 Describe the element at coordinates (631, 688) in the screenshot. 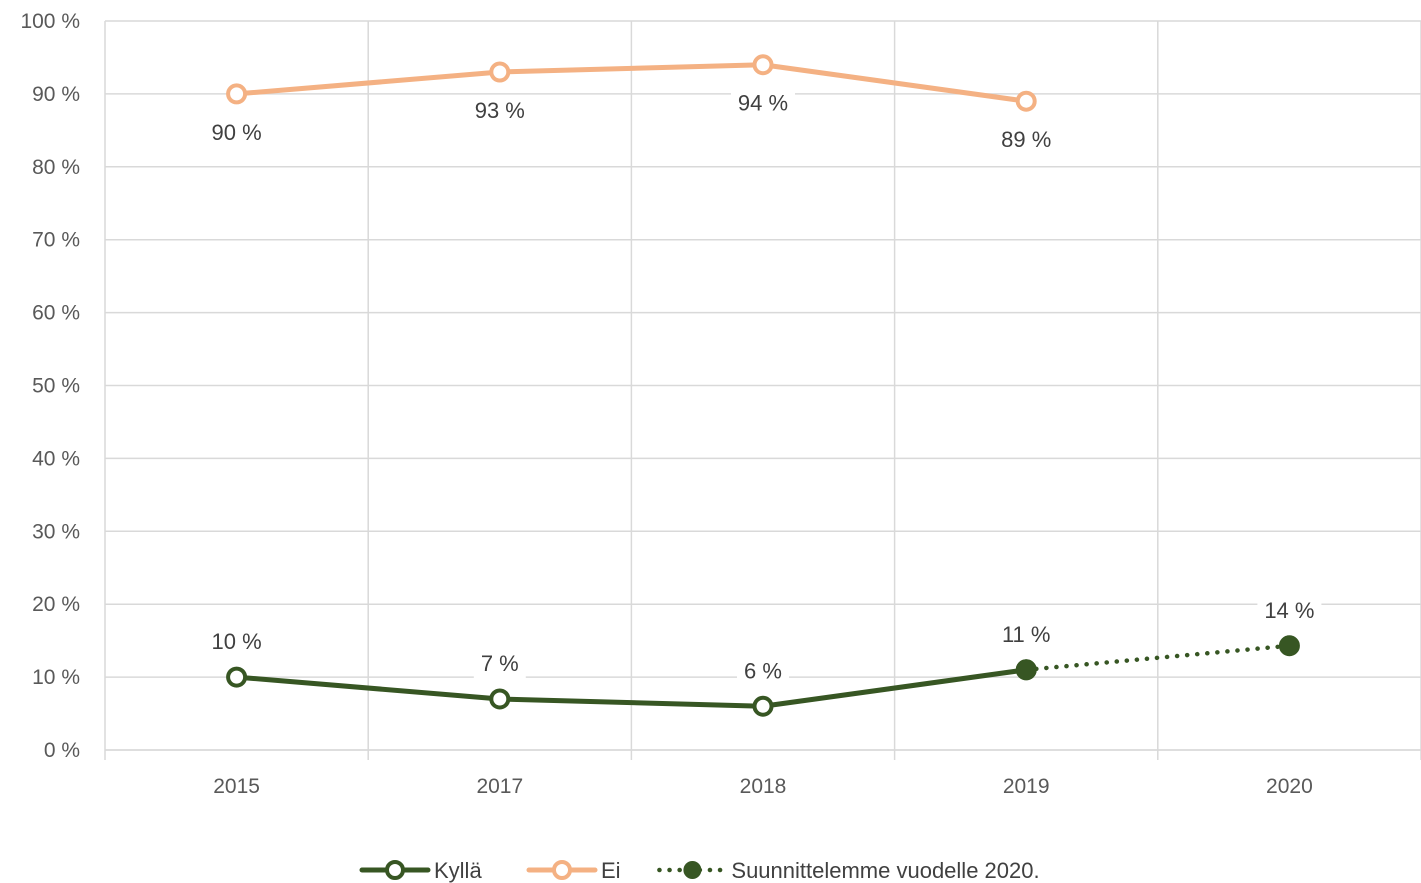

I see `series-line-kylla` at that location.